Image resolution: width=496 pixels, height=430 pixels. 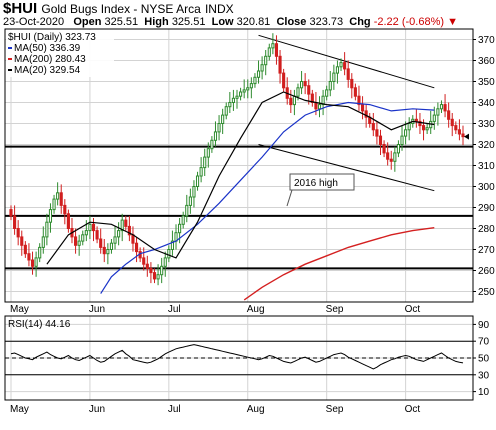 I want to click on price-tick-label: 360, so click(x=486, y=61).